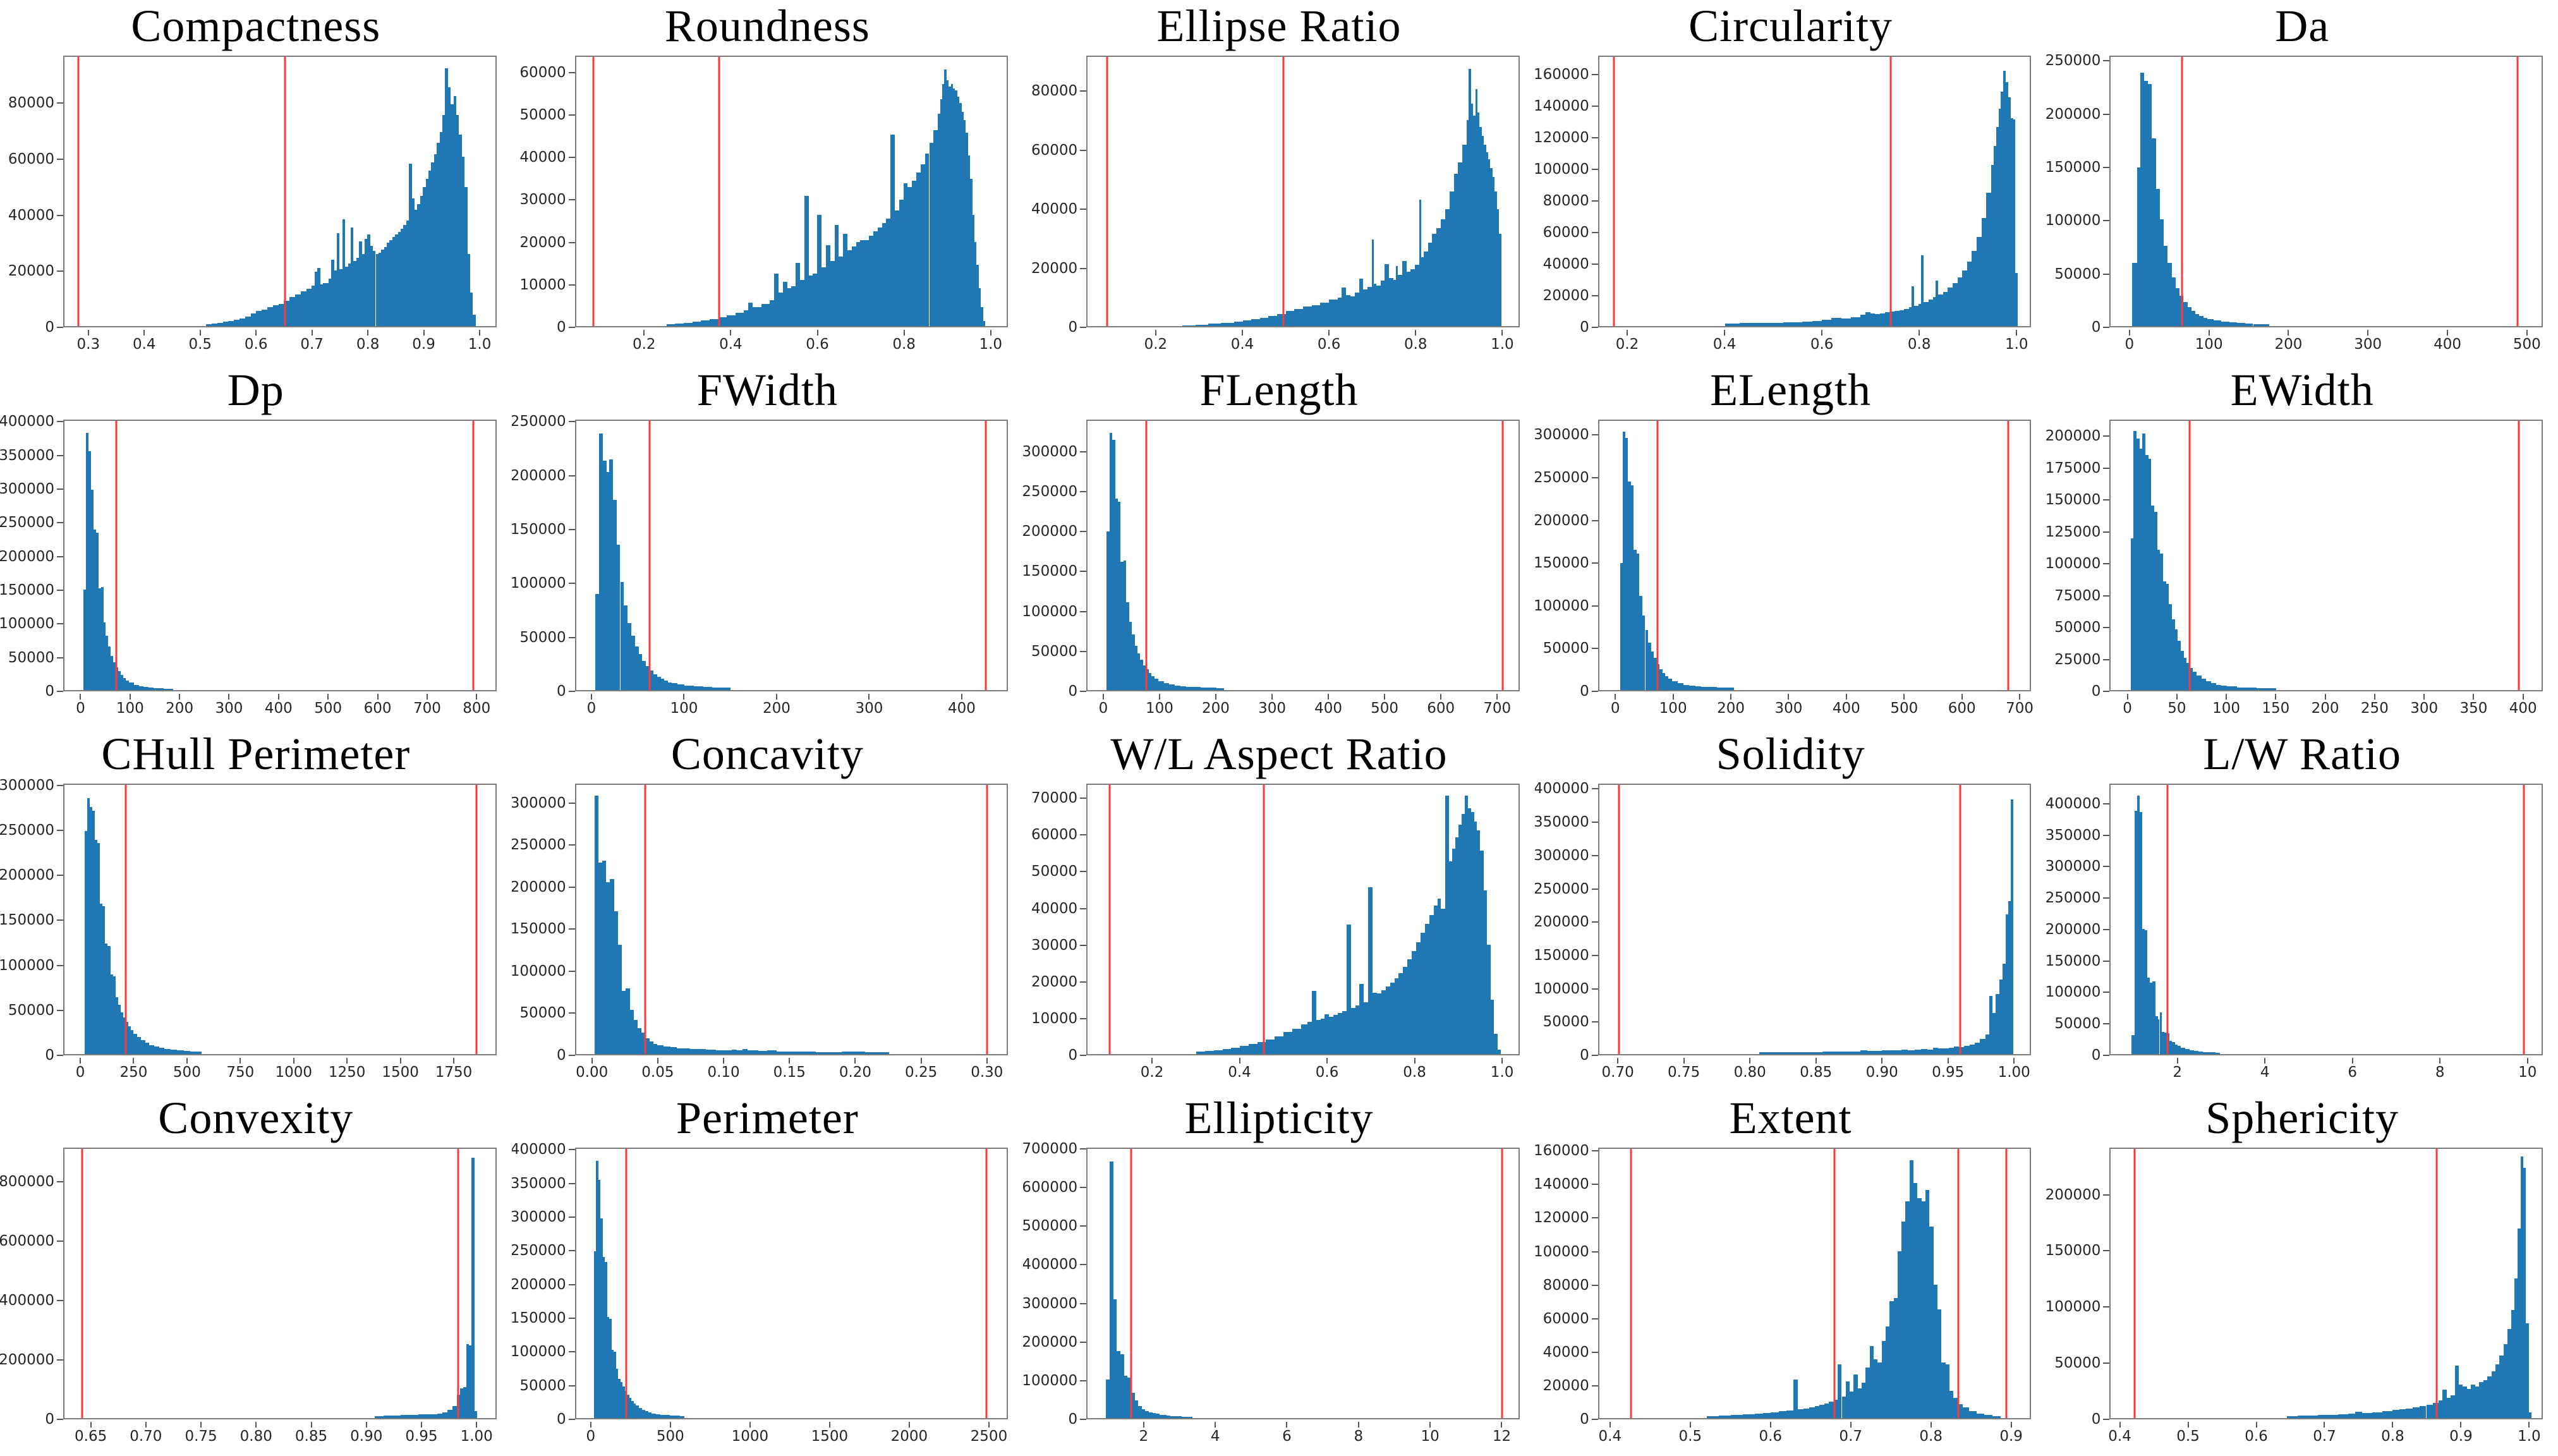 The width and height of the screenshot is (2558, 1456). I want to click on y-tick-label: 250000, so click(2073, 898).